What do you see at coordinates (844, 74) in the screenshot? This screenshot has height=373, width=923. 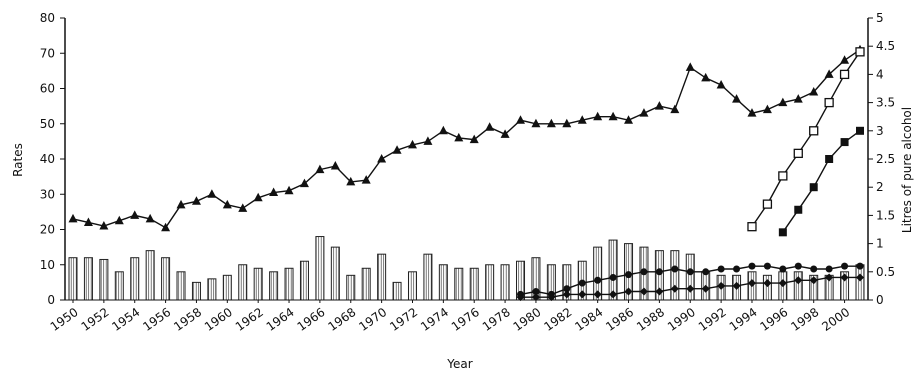 I see `point-open-square-2000` at bounding box center [844, 74].